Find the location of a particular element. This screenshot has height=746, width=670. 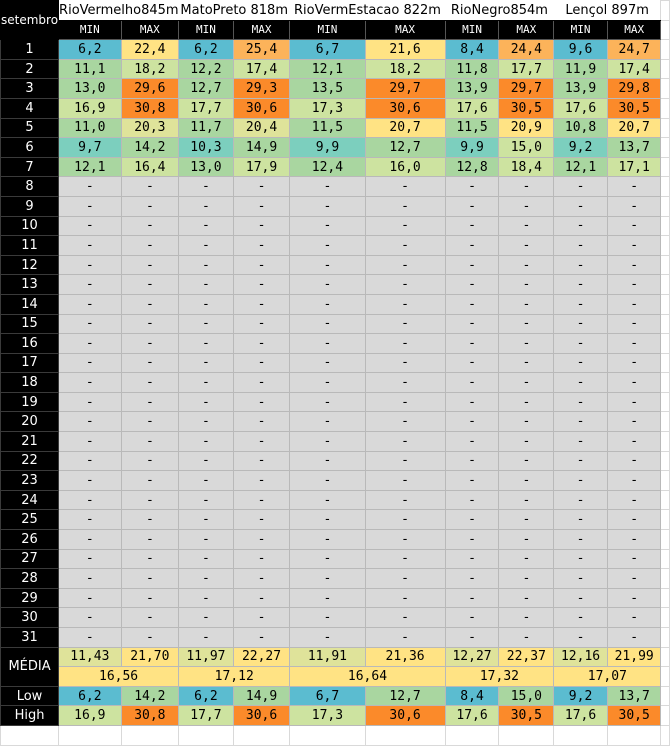

day-label: 19 is located at coordinates (30, 402).